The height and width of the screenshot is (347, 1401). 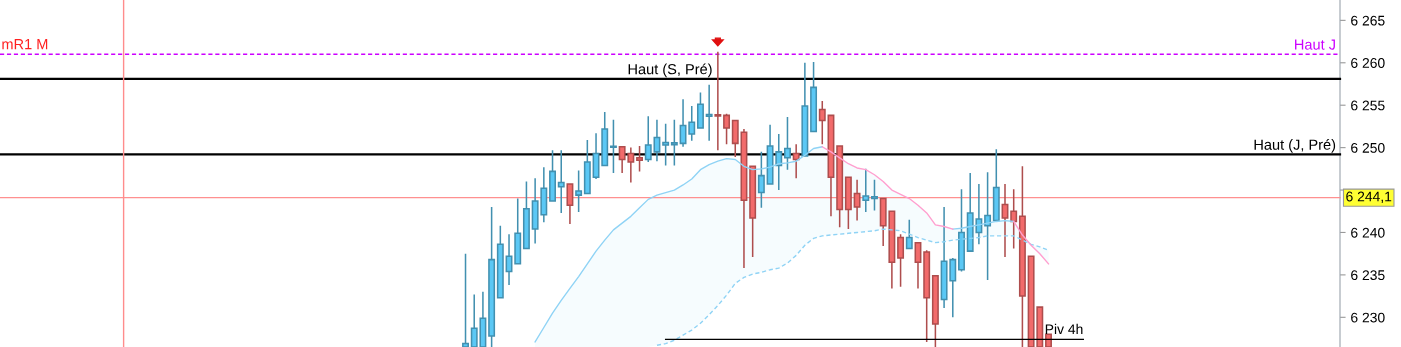 I want to click on y-tick-label: 6 260, so click(x=1368, y=63).